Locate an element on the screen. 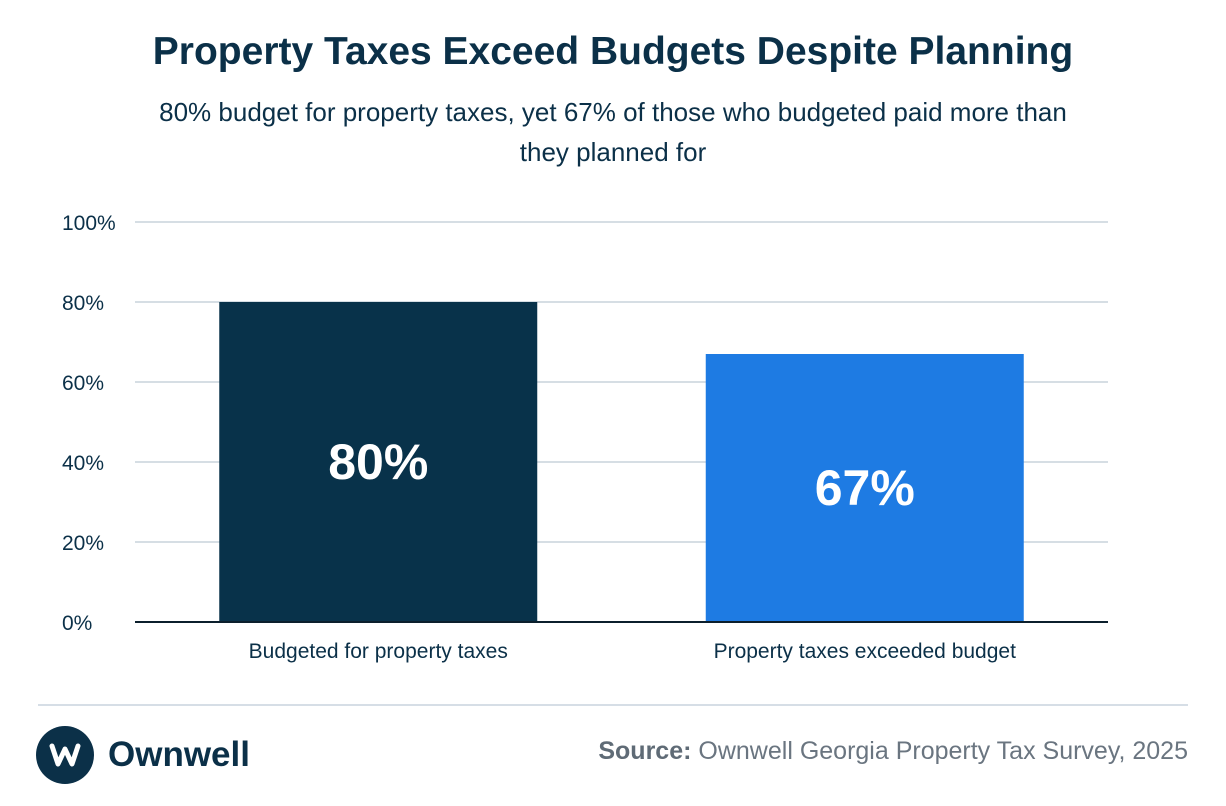  bar-data-label: 67% is located at coordinates (865, 488).